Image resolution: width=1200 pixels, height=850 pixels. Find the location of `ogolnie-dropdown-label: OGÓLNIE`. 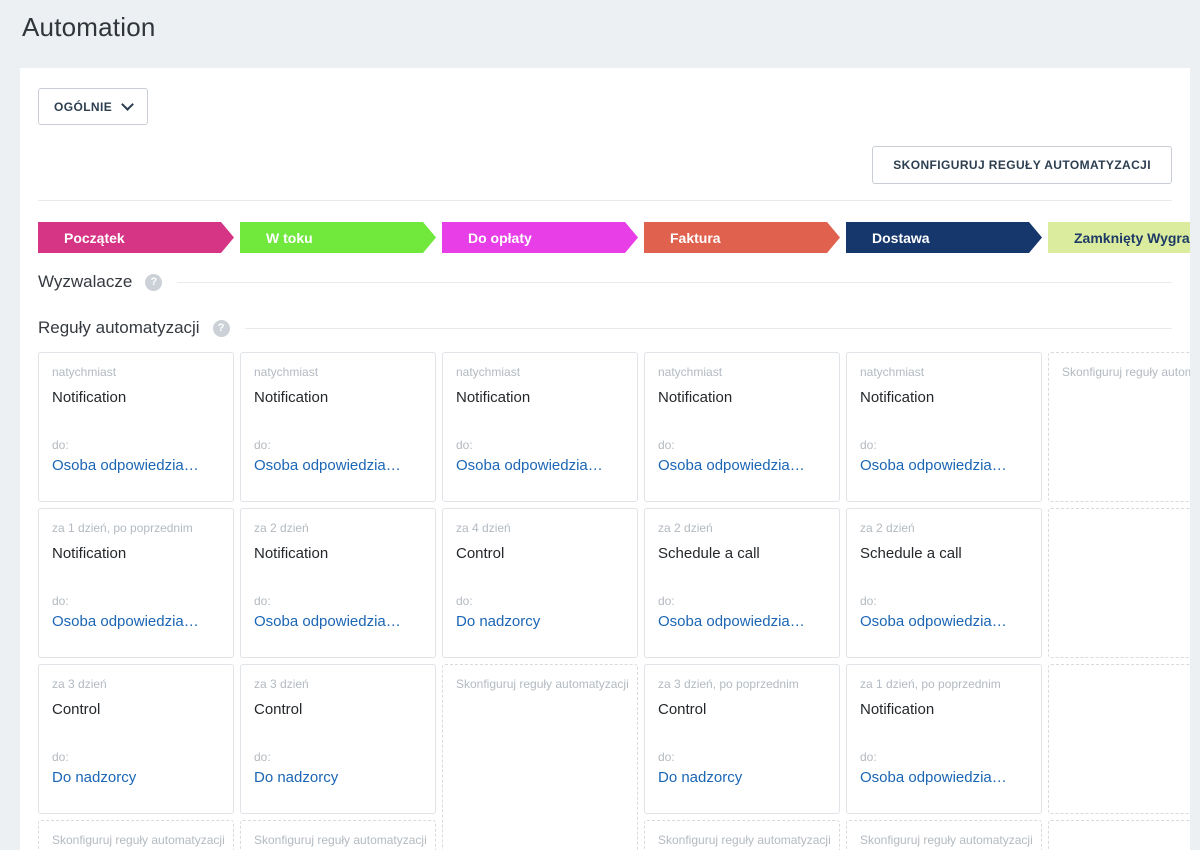

ogolnie-dropdown-label: OGÓLNIE is located at coordinates (83, 106).